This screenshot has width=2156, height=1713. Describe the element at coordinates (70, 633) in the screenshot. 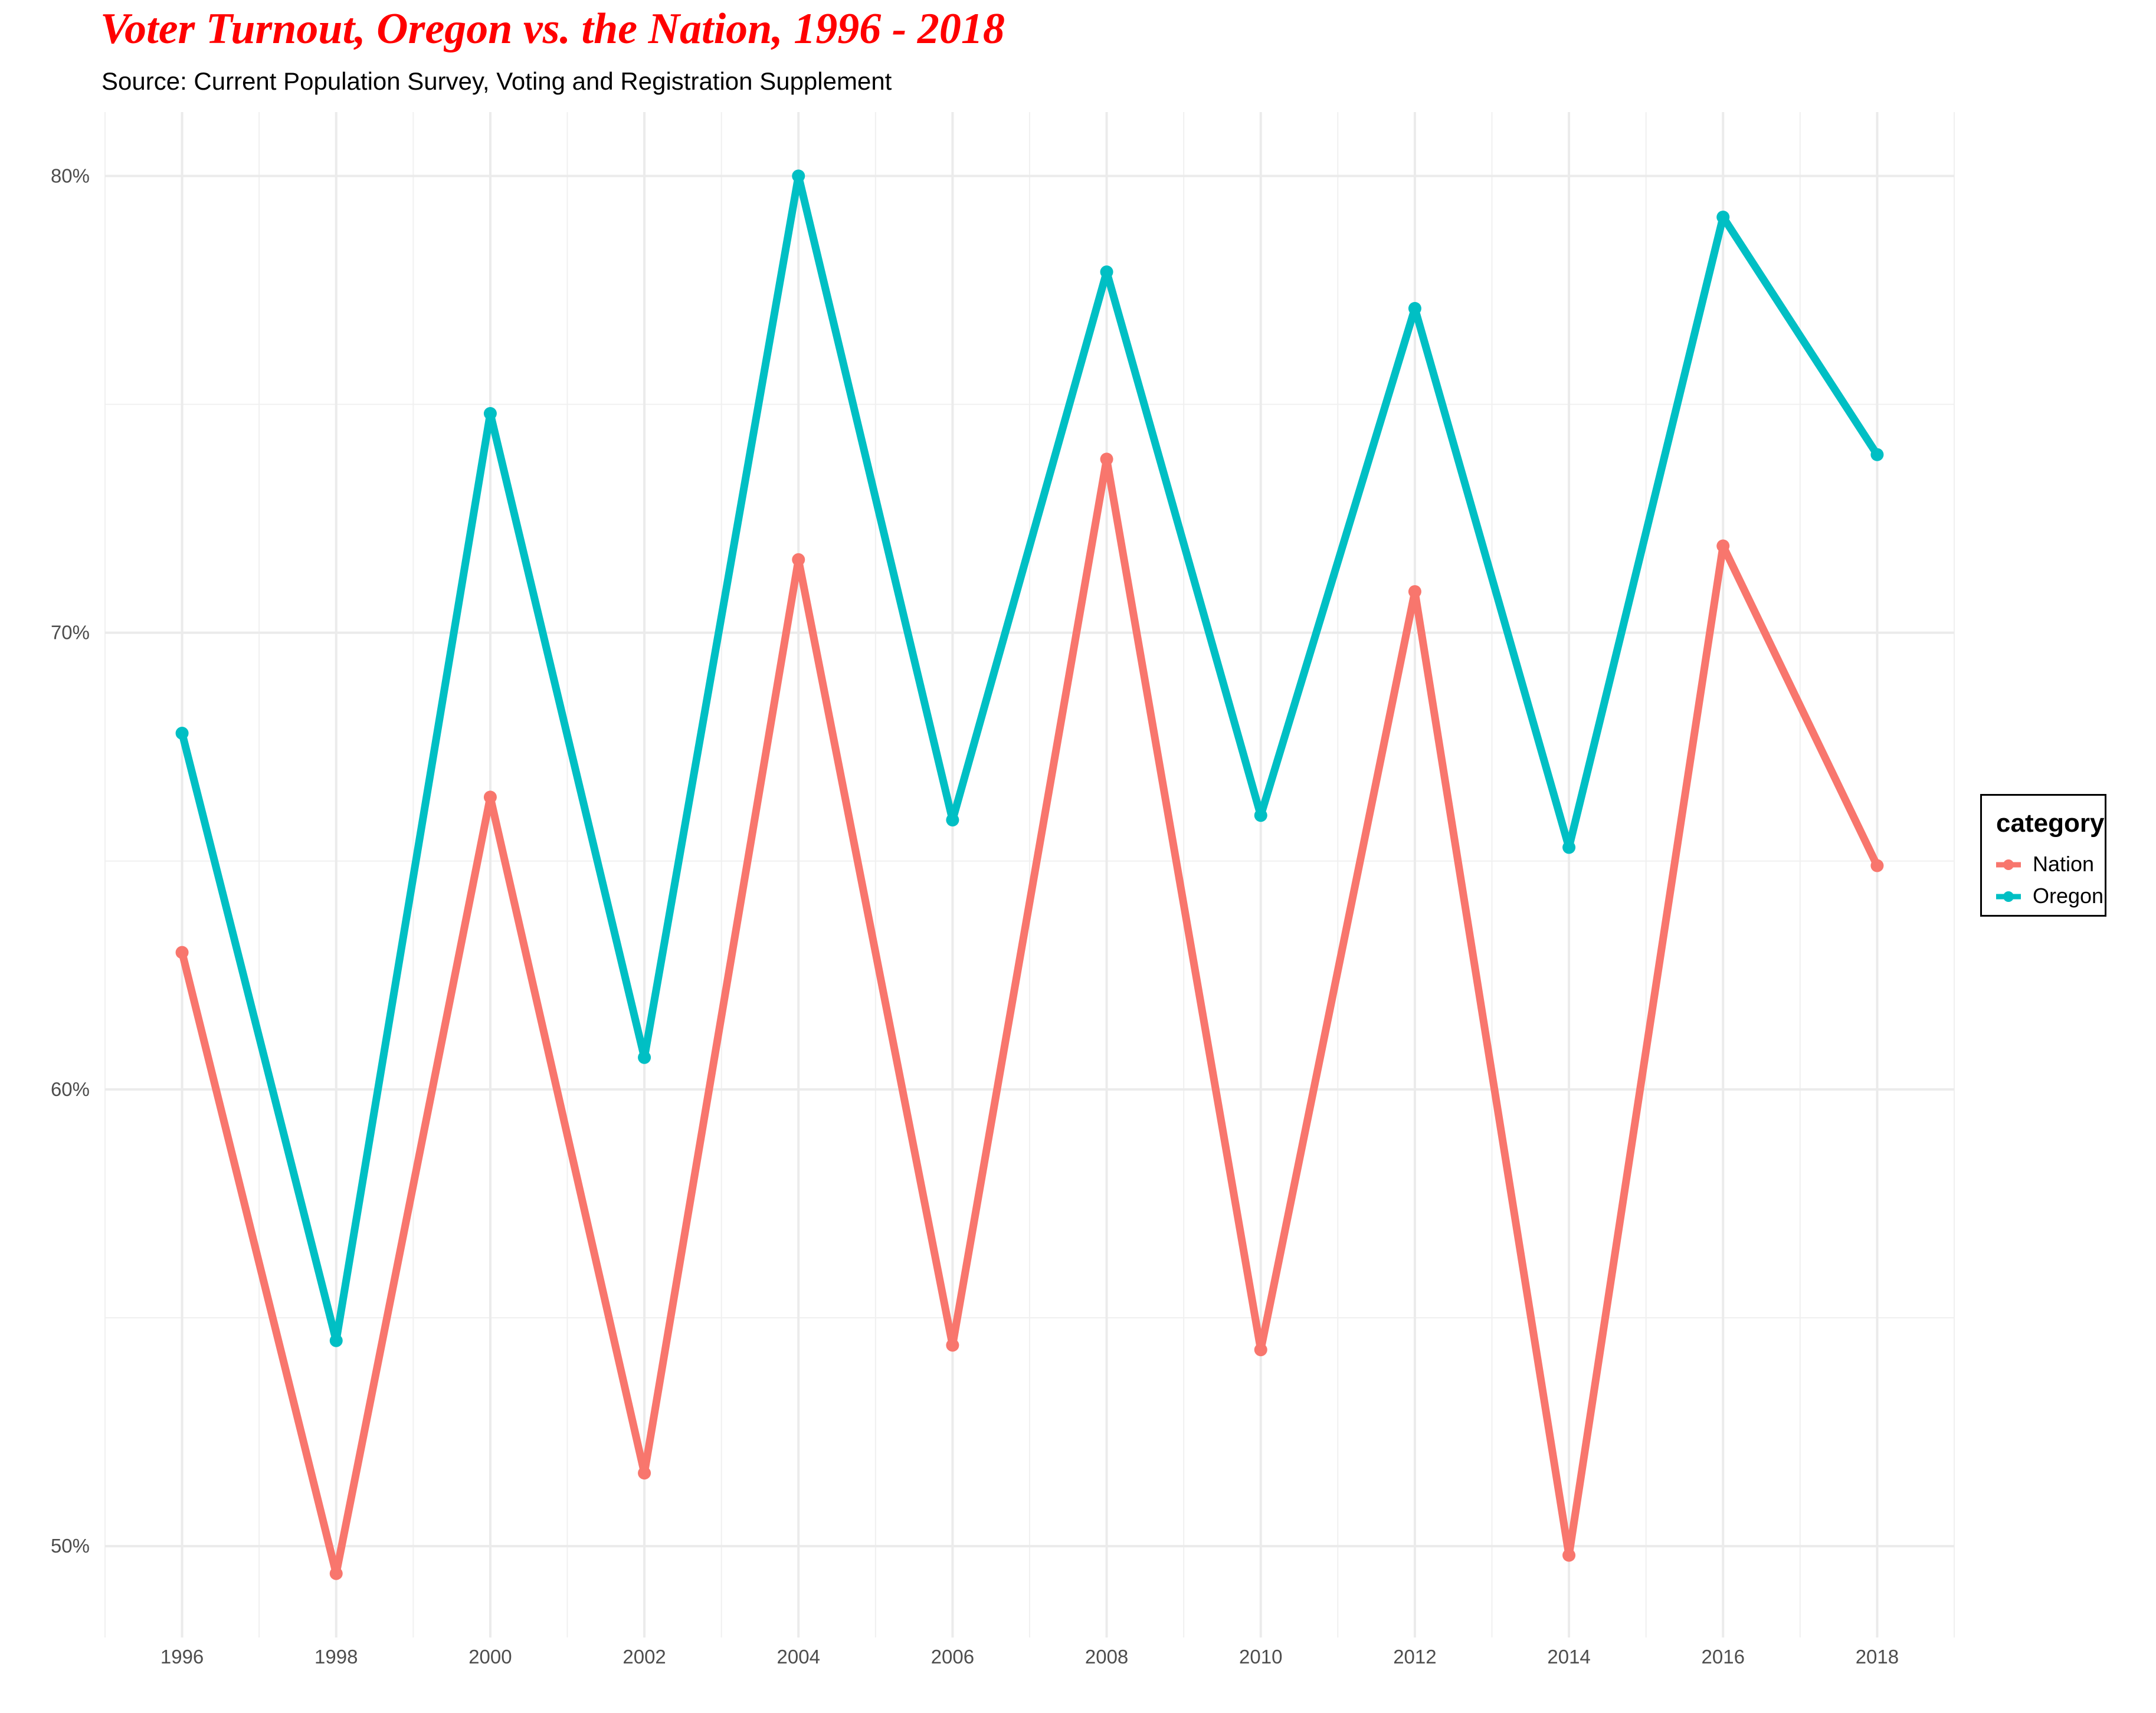

I see `y-tick-label: 70%` at that location.